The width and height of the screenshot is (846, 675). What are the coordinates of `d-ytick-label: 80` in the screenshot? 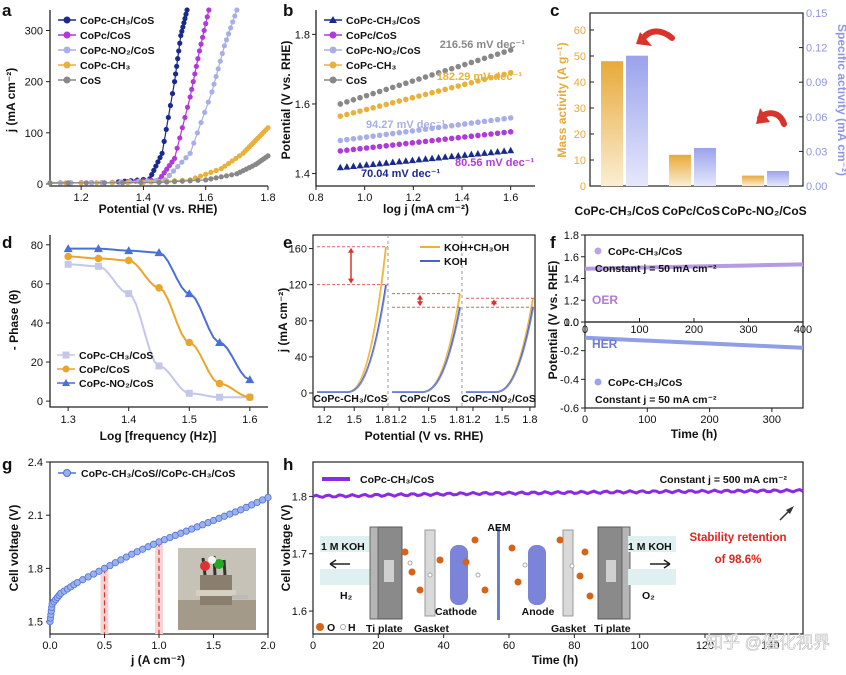 It's located at (37, 246).